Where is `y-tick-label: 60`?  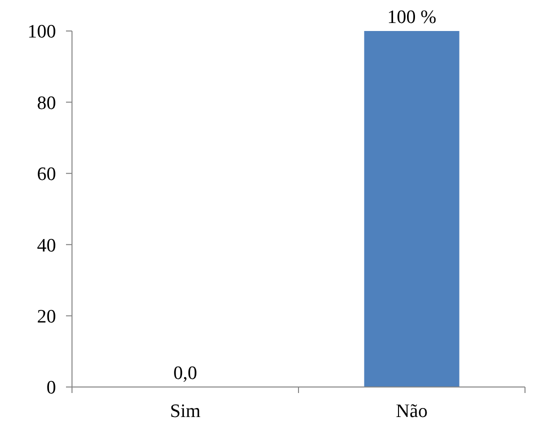
y-tick-label: 60 is located at coordinates (46, 175).